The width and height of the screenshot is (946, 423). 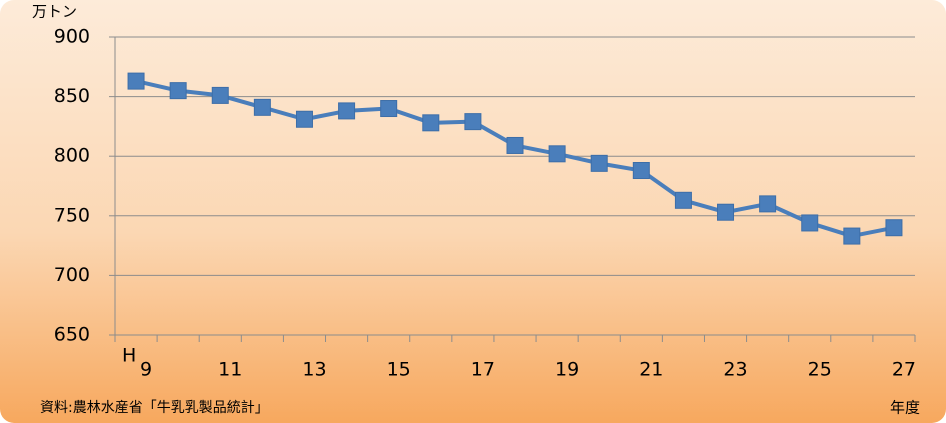 I want to click on x-tick-label: 17, so click(x=483, y=370).